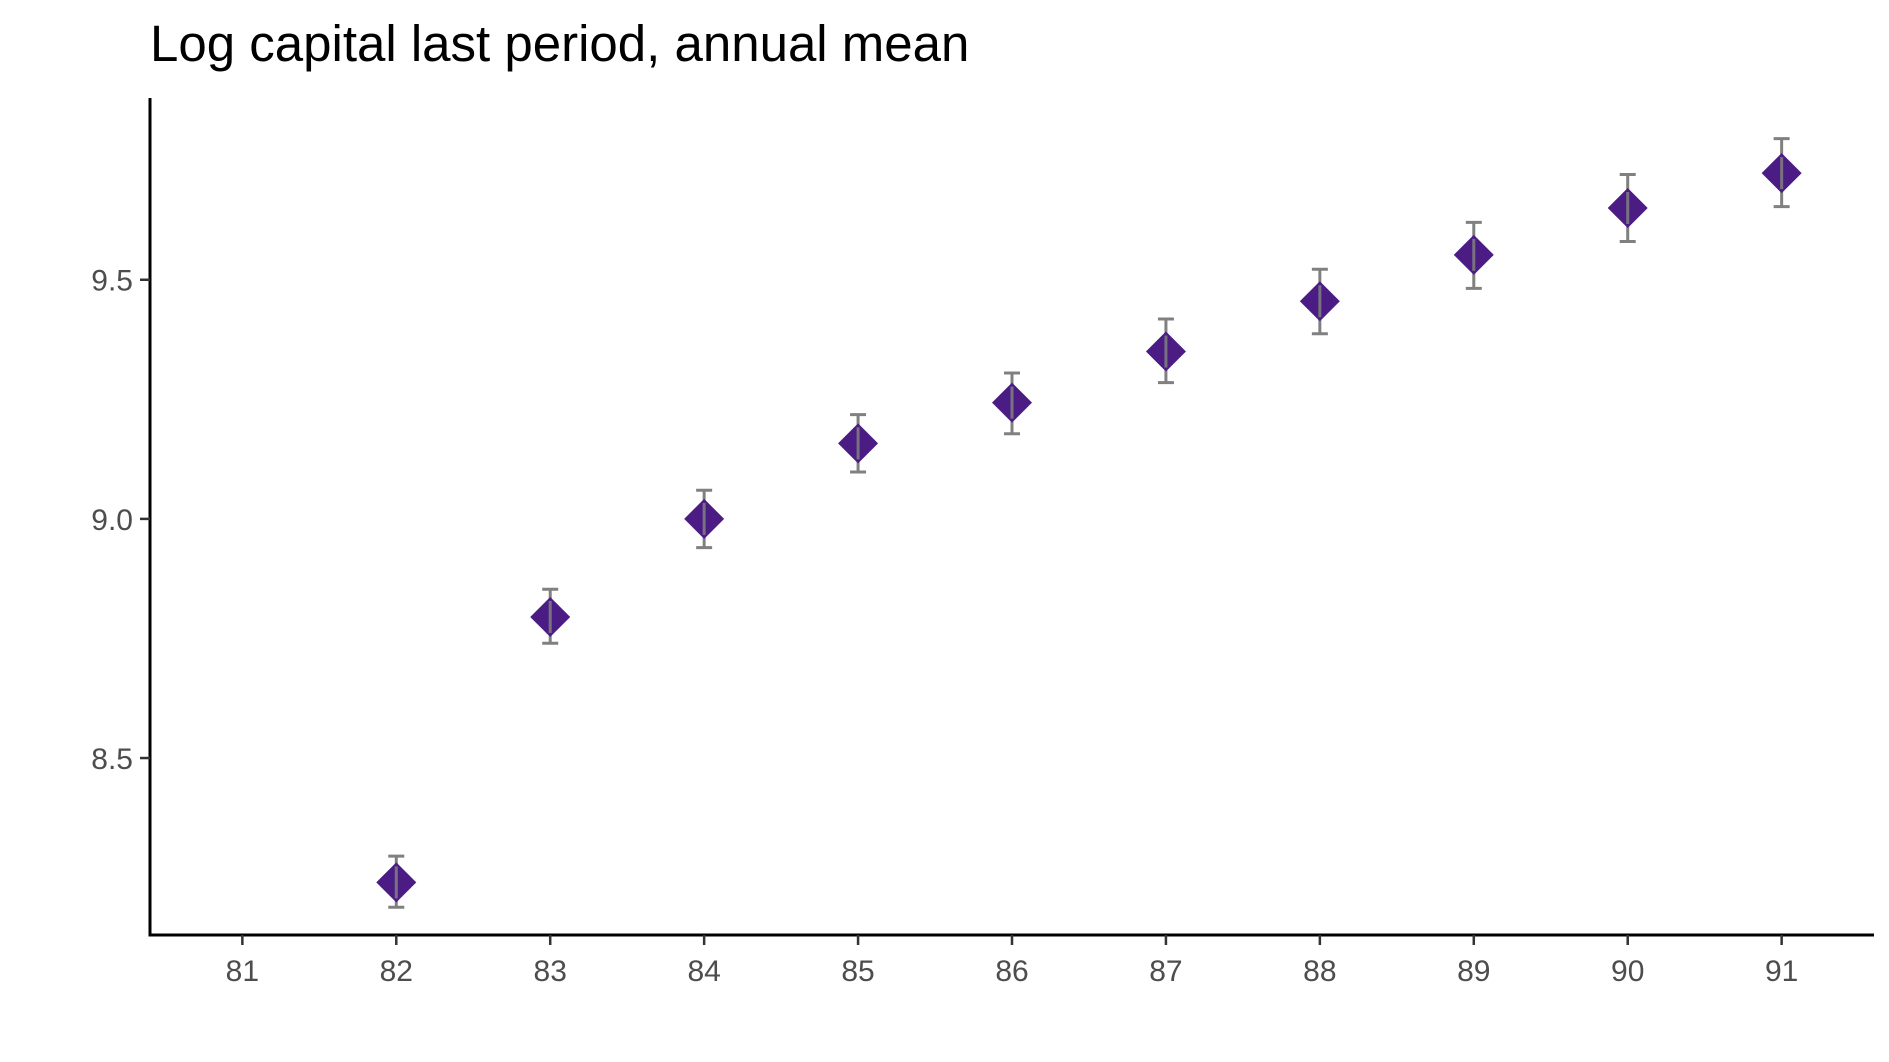  What do you see at coordinates (1781, 971) in the screenshot?
I see `x-tick-label: 91` at bounding box center [1781, 971].